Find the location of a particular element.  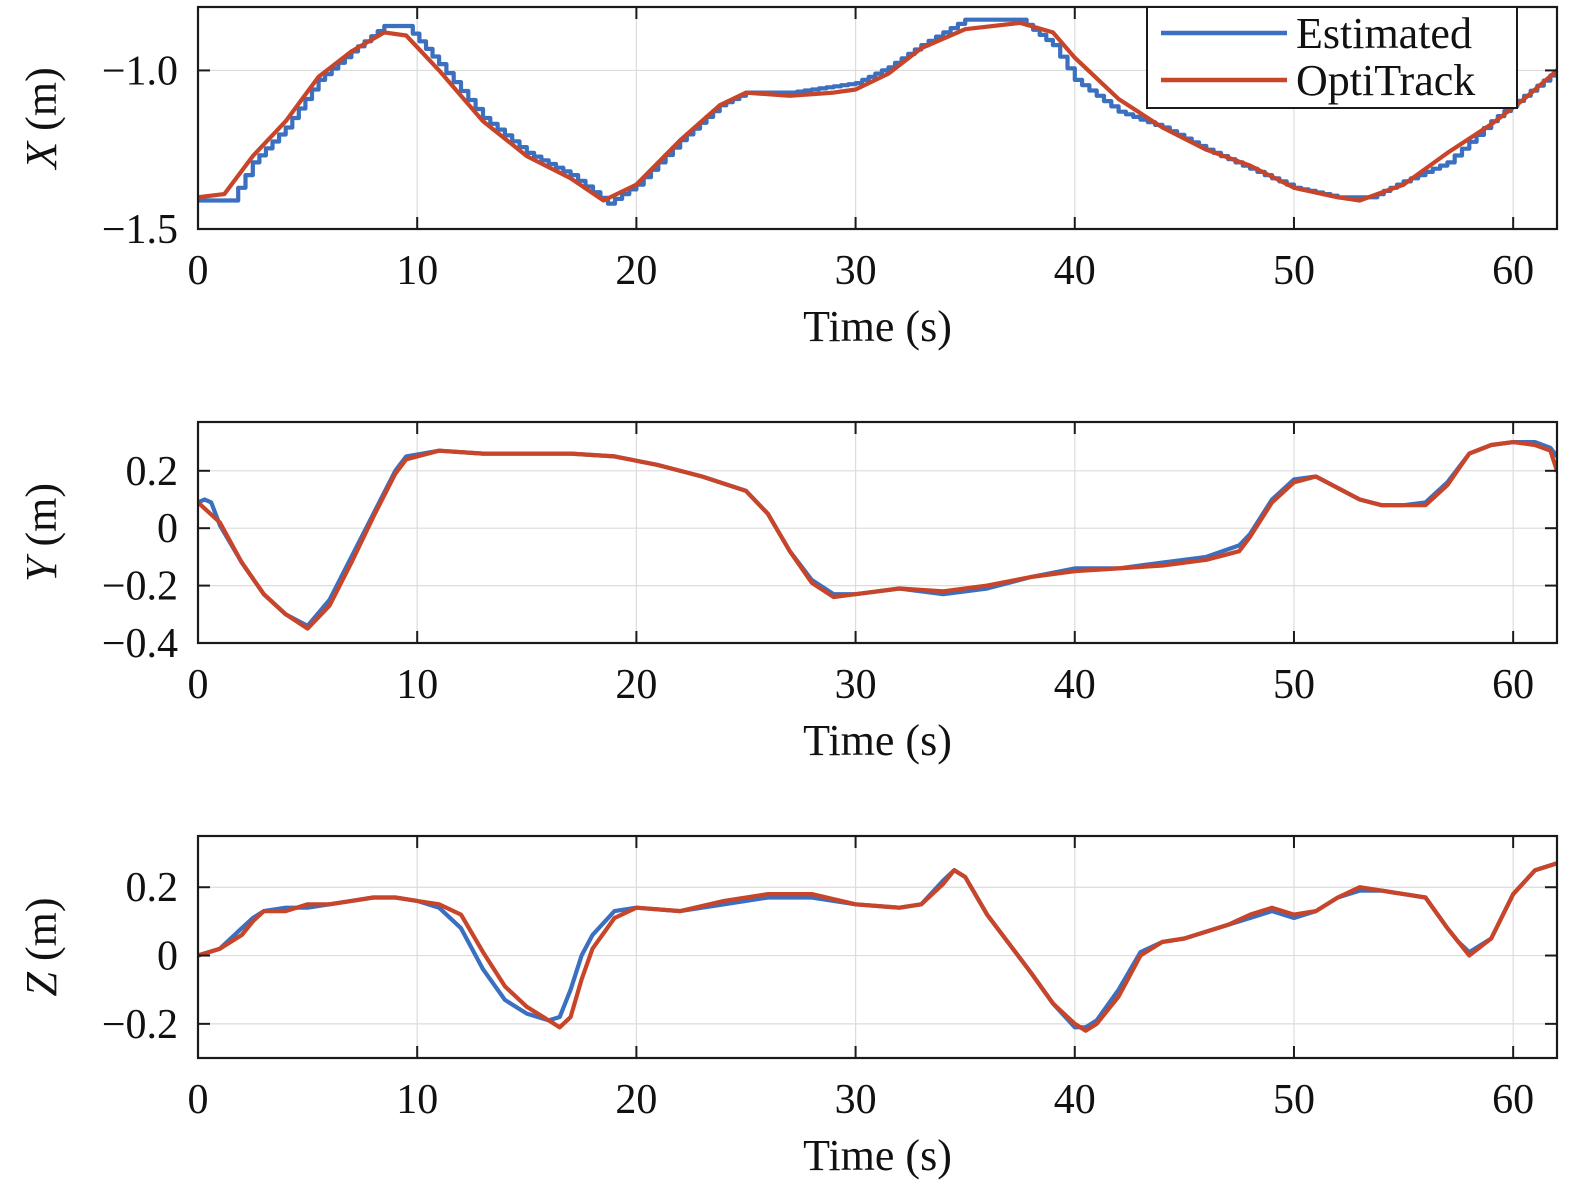

y-axis-label: Y (m) is located at coordinates (41, 532).